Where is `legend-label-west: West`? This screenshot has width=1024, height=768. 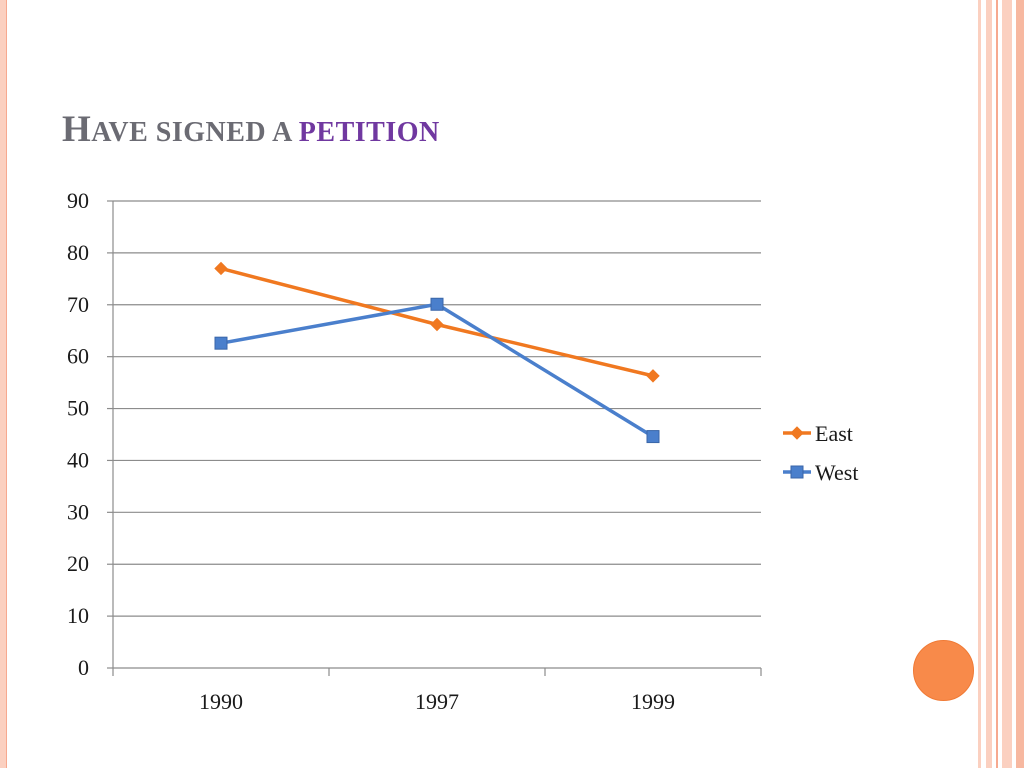 legend-label-west: West is located at coordinates (836, 472).